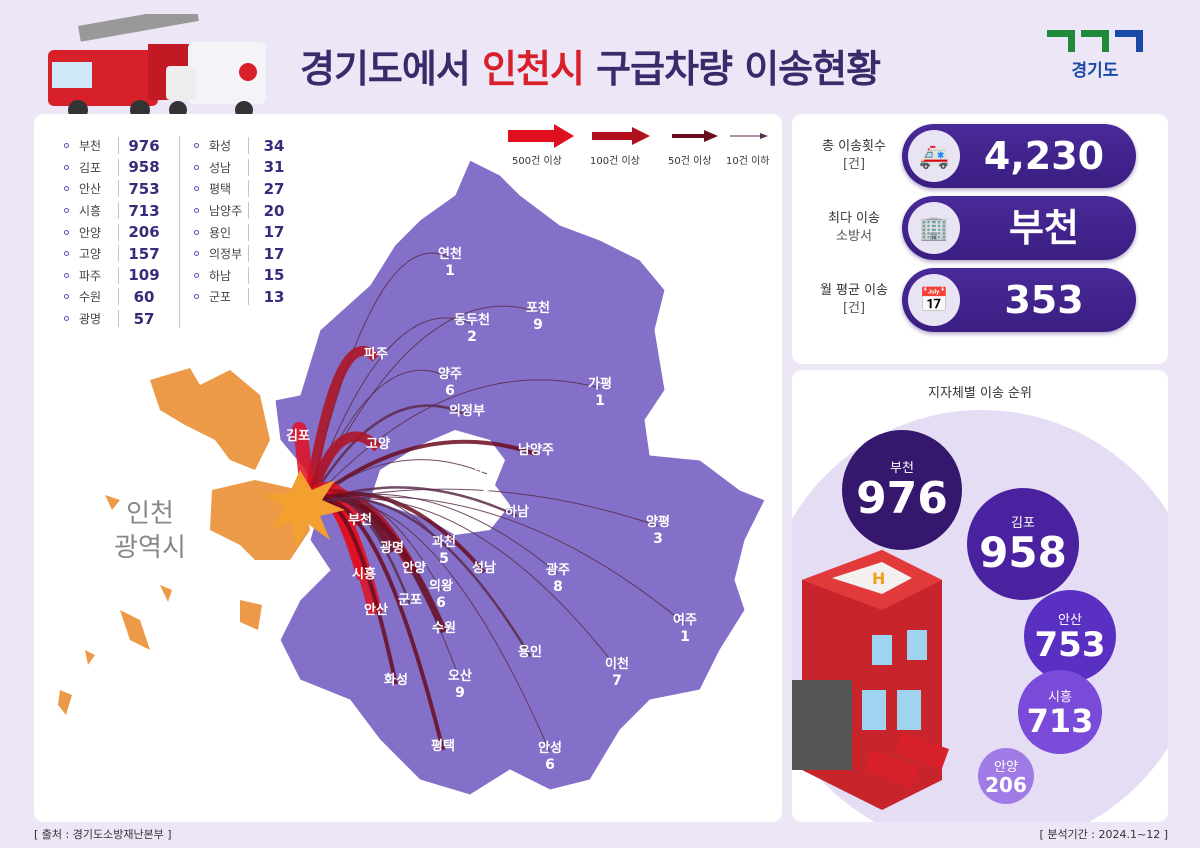 Image resolution: width=1200 pixels, height=848 pixels. What do you see at coordinates (1060, 712) in the screenshot?
I see `ranking-bubble: 시흥 713` at bounding box center [1060, 712].